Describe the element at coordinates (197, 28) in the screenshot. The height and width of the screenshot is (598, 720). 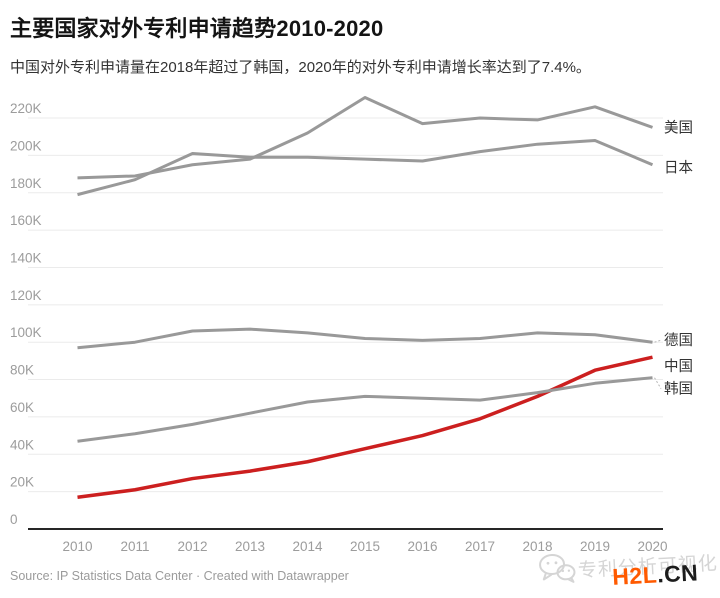
I see `page-title: 主要国家对外专利申请趋势2010-2020` at that location.